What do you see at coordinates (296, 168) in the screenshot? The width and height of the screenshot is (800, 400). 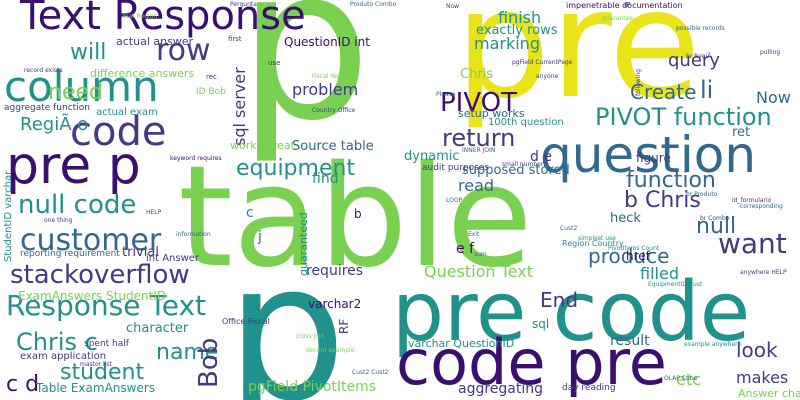 I see `cloud-word: equipment` at bounding box center [296, 168].